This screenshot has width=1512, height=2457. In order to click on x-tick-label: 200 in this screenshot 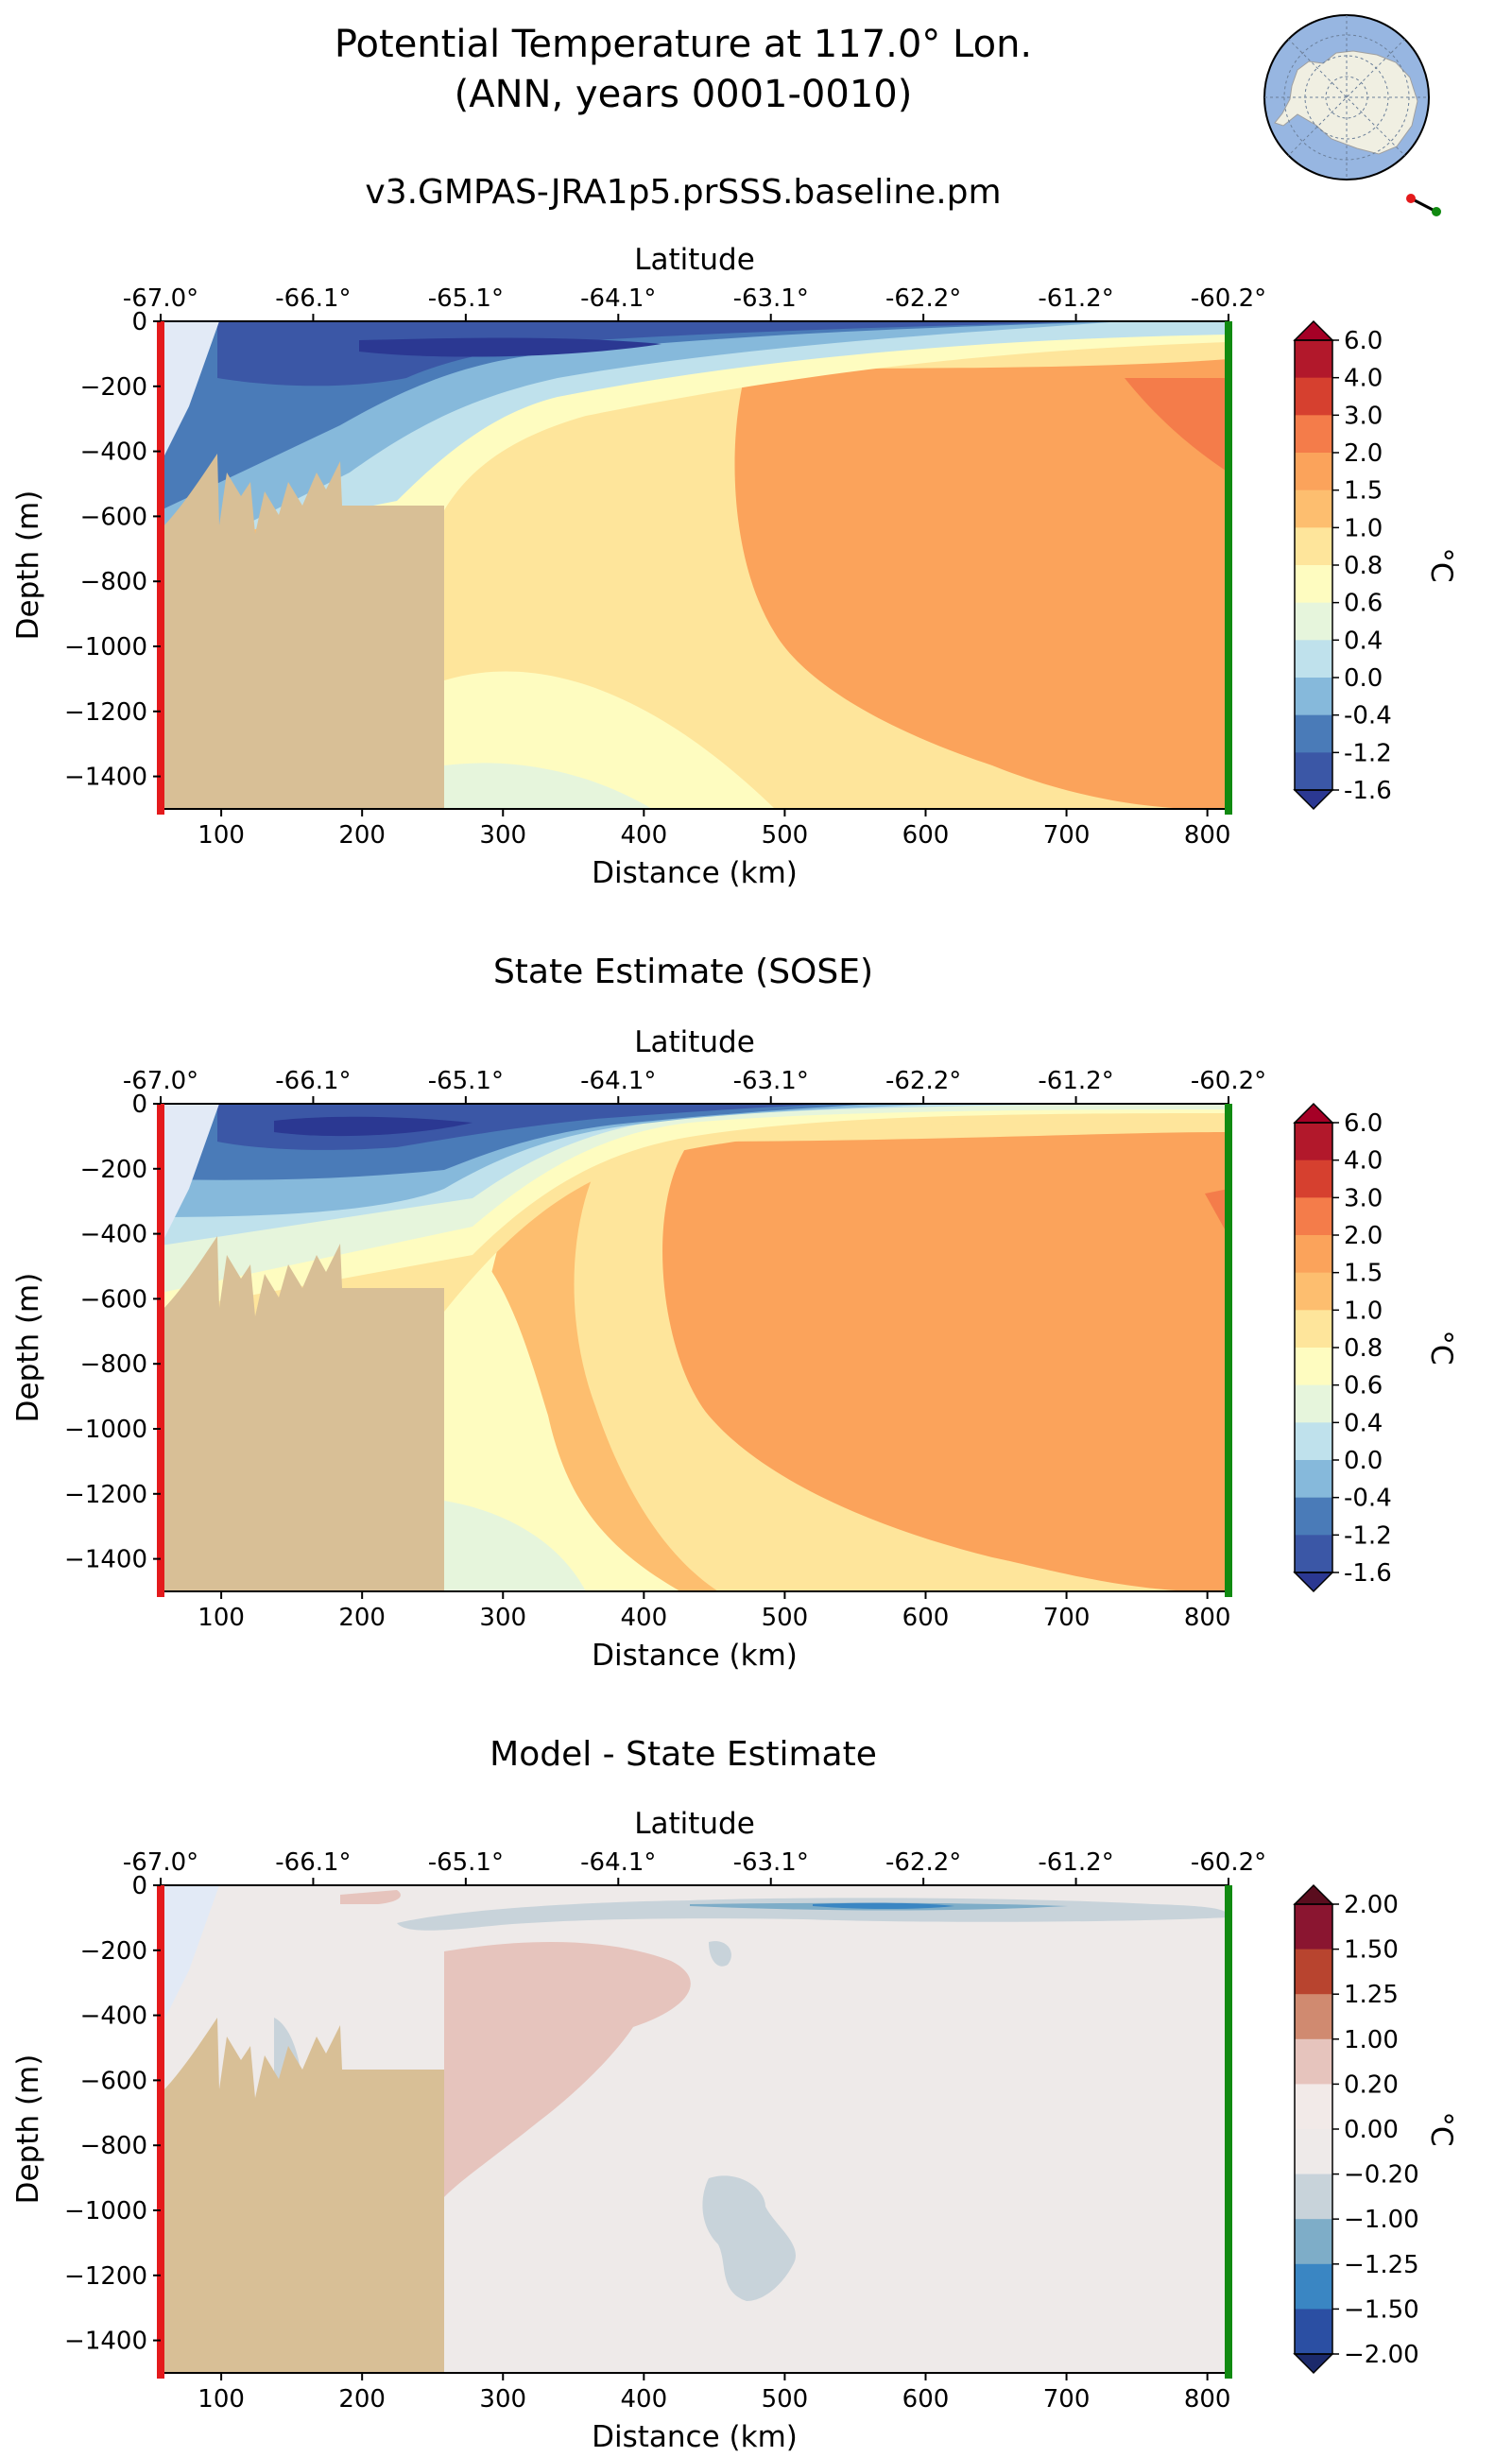, I will do `click(362, 2399)`.